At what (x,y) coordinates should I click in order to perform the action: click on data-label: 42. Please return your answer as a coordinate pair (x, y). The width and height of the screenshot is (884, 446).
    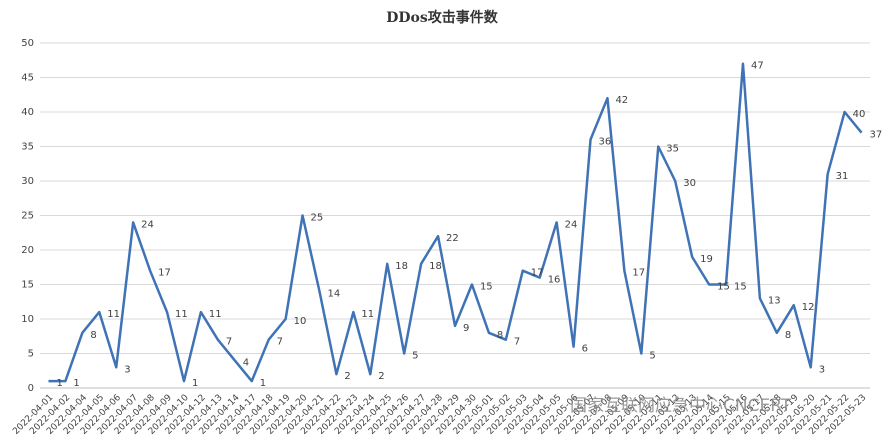
    Looking at the image, I should click on (621, 100).